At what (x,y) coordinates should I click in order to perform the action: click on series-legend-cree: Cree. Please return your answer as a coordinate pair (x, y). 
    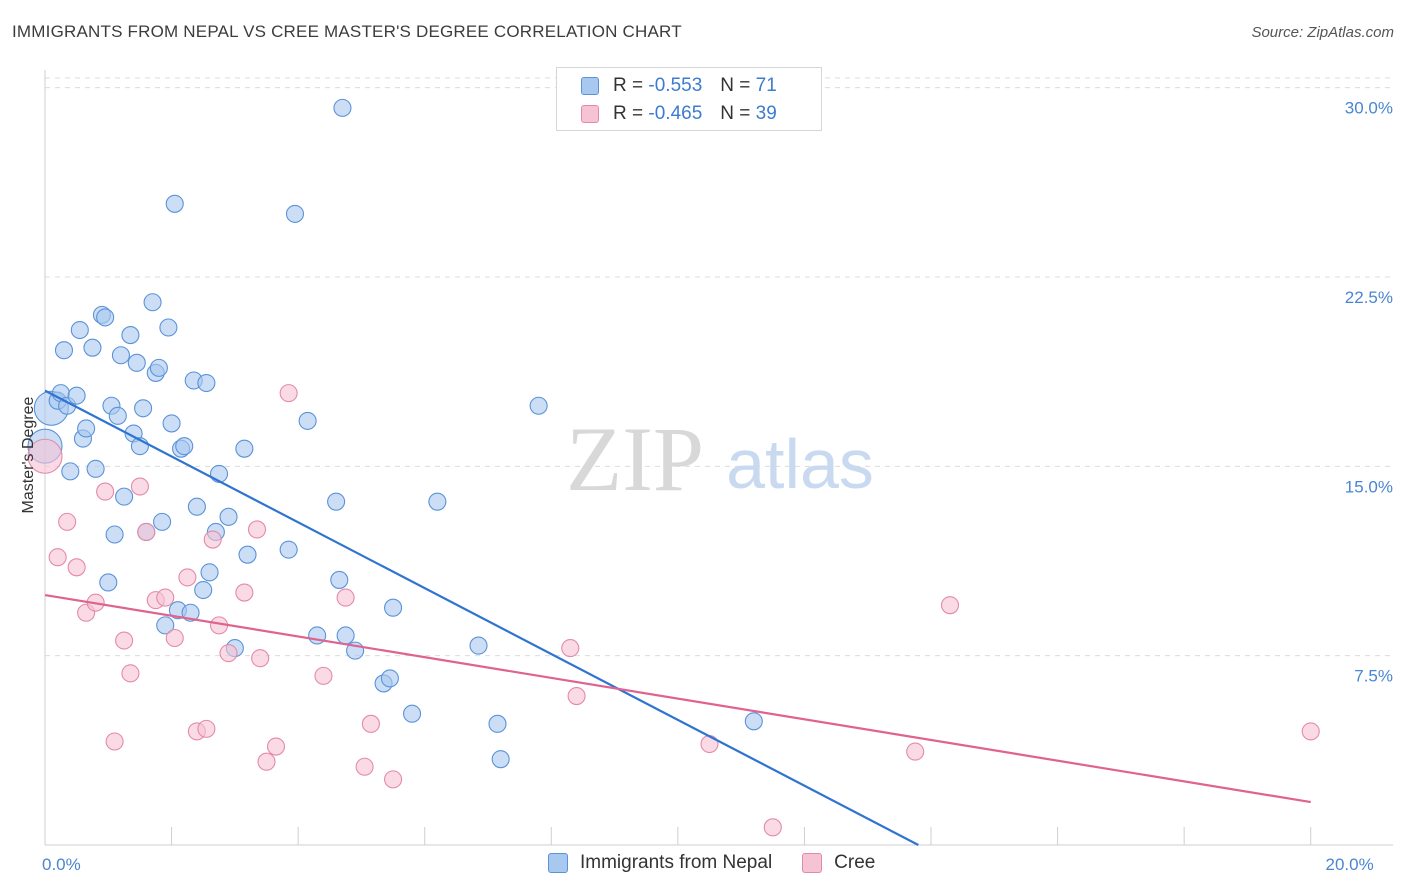
    Looking at the image, I should click on (838, 863).